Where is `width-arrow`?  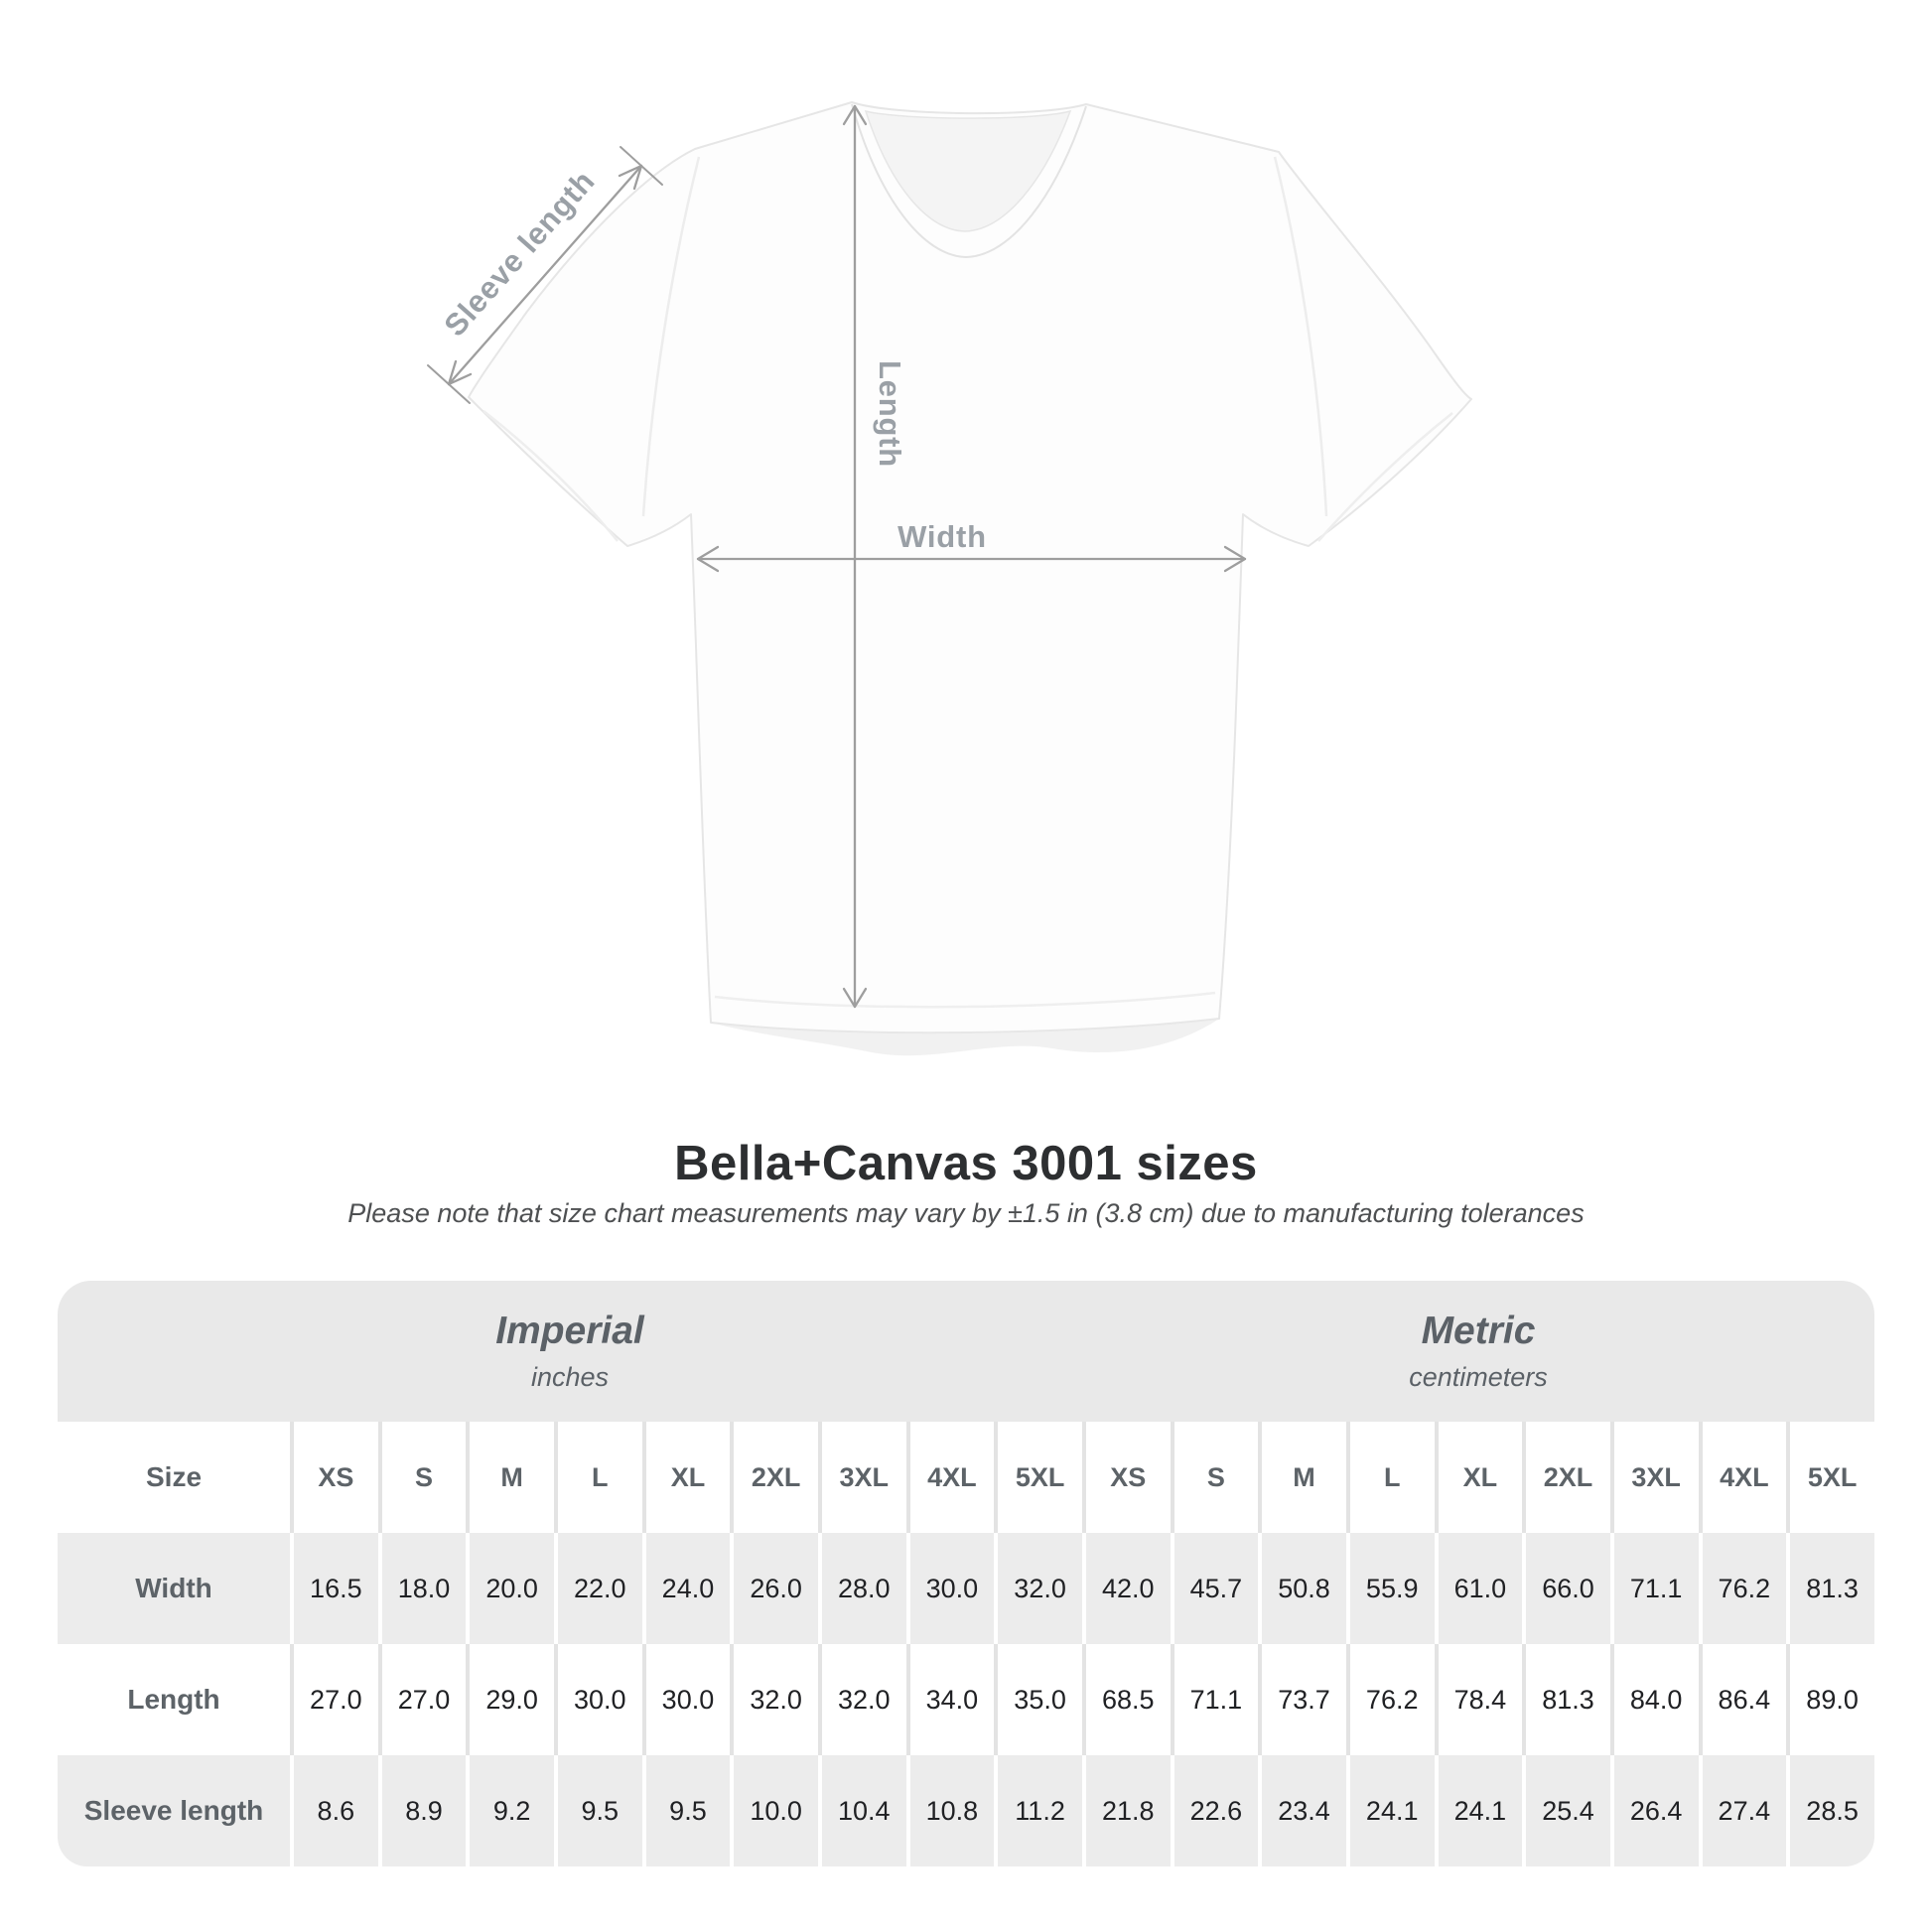
width-arrow is located at coordinates (971, 559).